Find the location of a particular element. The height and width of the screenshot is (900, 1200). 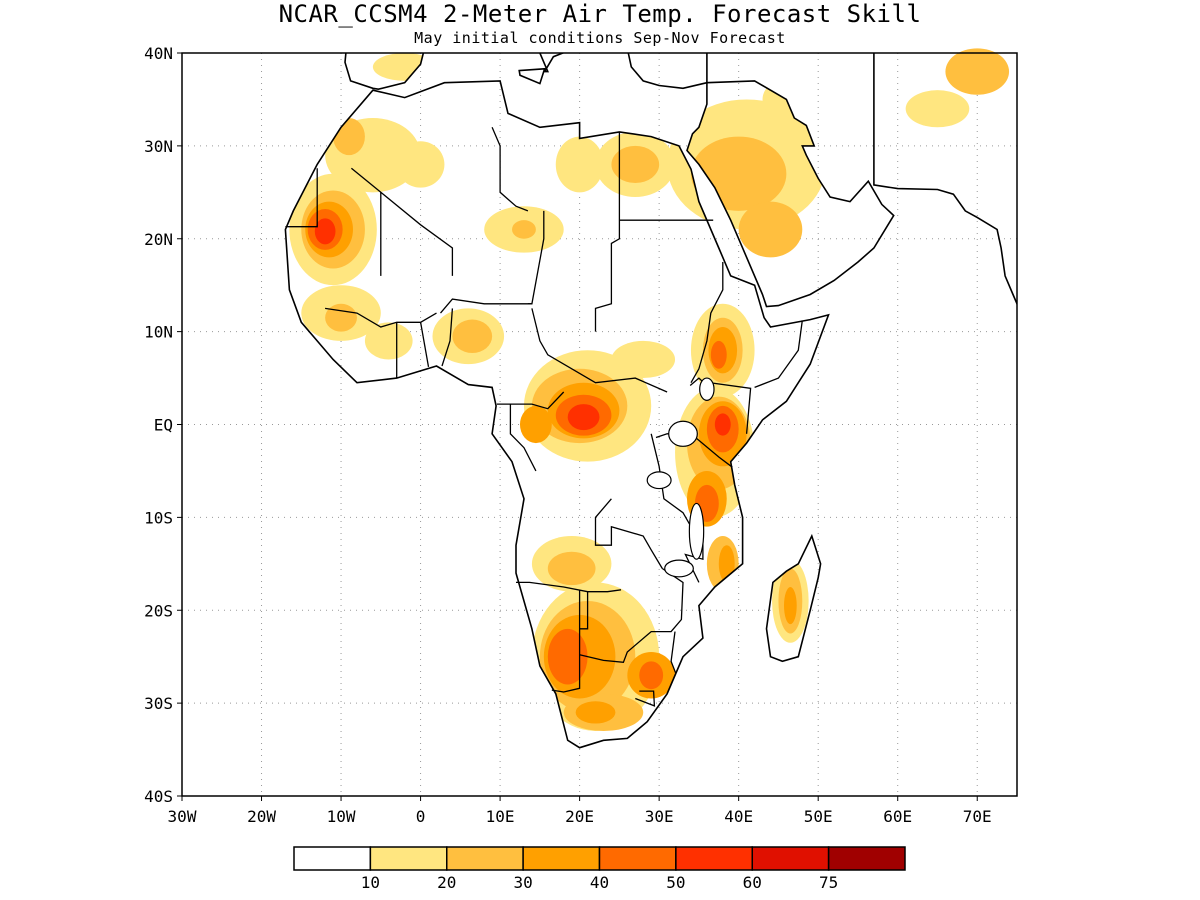

x-tick-label: 20W is located at coordinates (261, 816).